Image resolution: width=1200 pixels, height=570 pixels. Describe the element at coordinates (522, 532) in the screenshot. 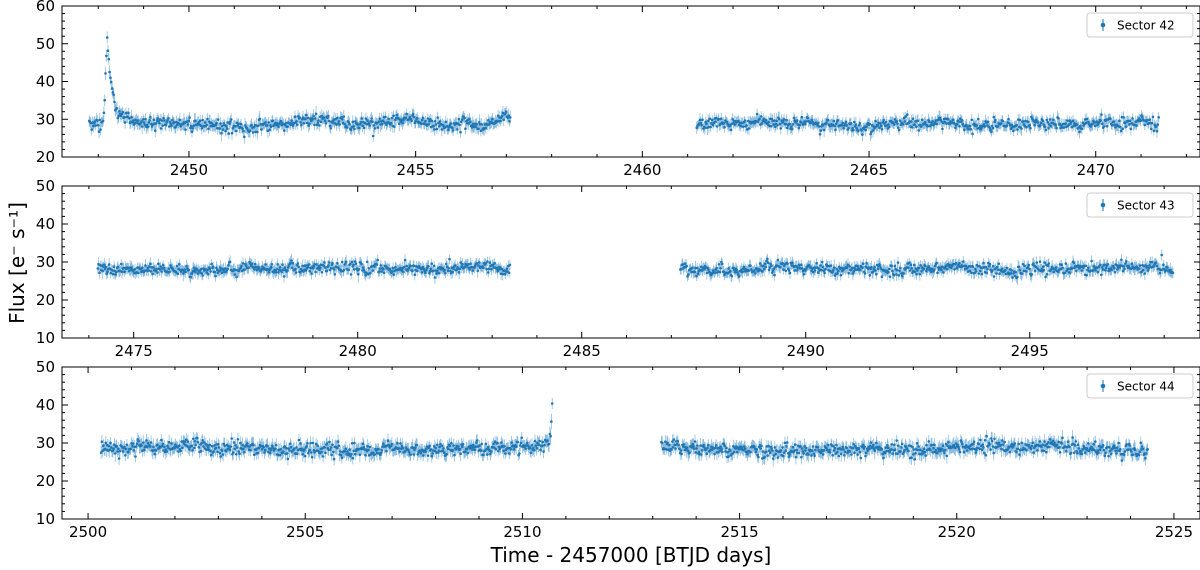

I see `x-tick-label: 2510` at that location.